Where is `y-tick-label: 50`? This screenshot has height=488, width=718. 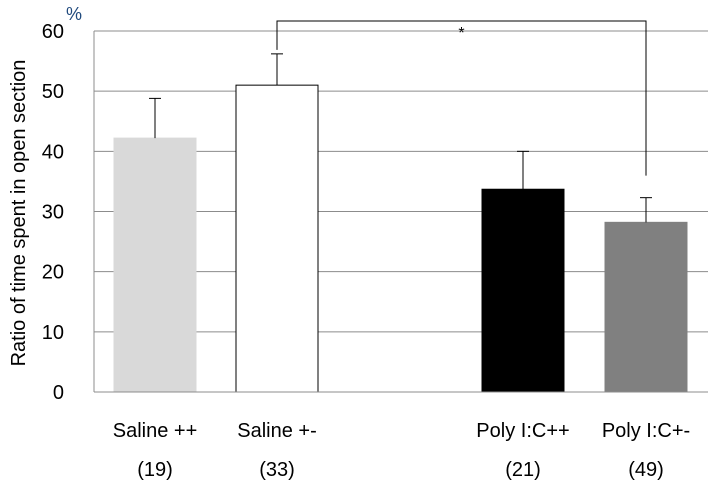 y-tick-label: 50 is located at coordinates (53, 92).